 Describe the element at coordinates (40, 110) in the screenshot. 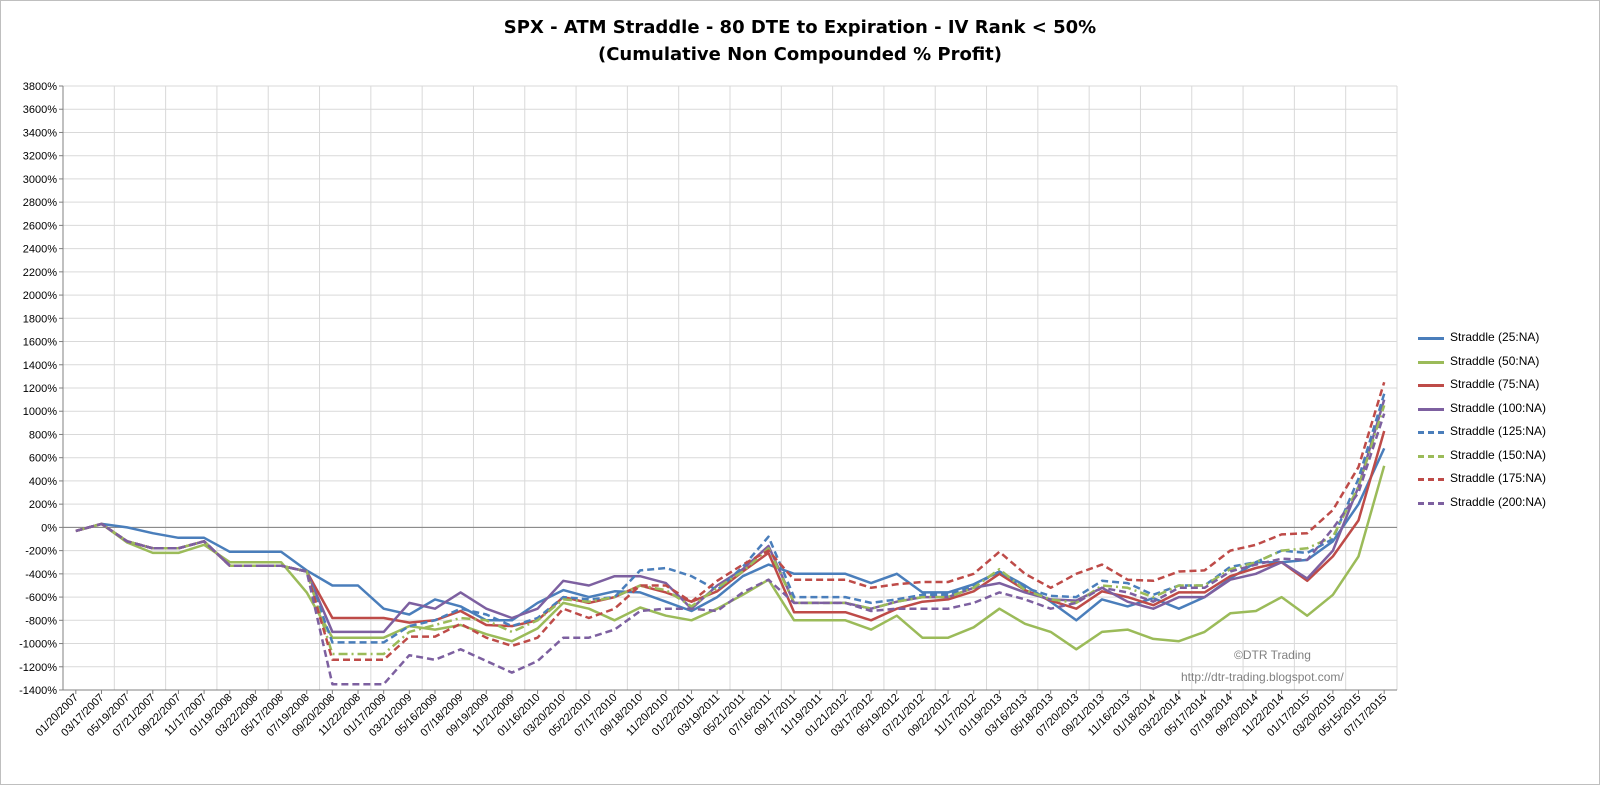

I see `y-tick-label: 3600%` at that location.